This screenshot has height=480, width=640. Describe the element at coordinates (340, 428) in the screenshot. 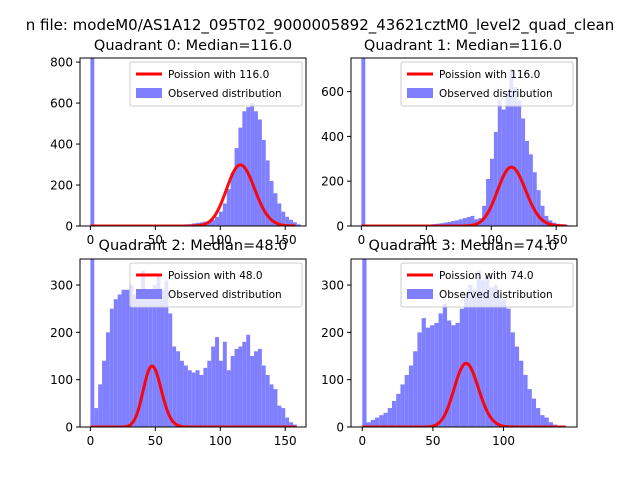

I see `y-tick-label: 0` at that location.